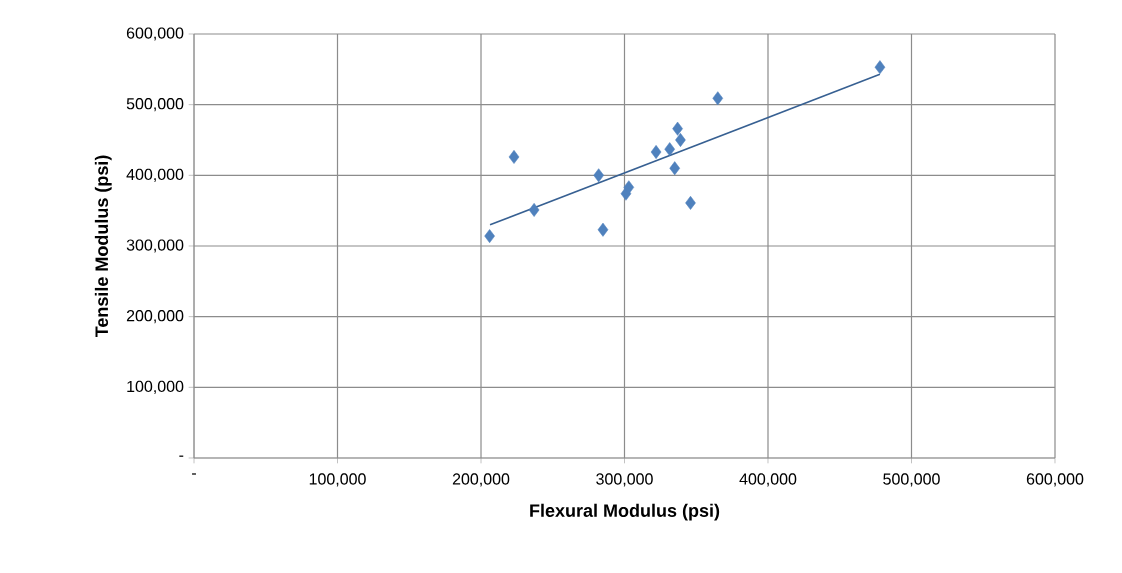 The height and width of the screenshot is (573, 1122). I want to click on y-tick-label: 400,000, so click(155, 175).